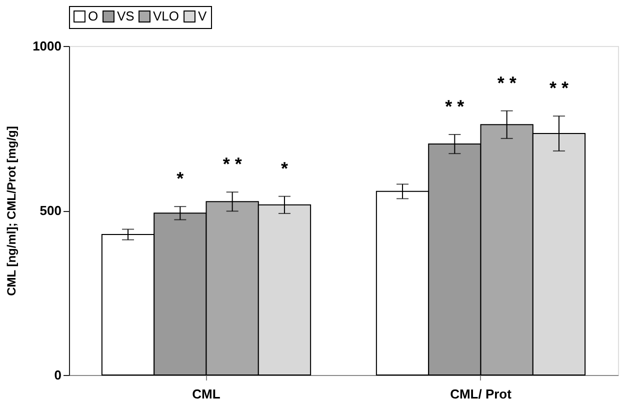 Image resolution: width=643 pixels, height=409 pixels. Describe the element at coordinates (47, 46) in the screenshot. I see `y-tick-label: 1000` at that location.